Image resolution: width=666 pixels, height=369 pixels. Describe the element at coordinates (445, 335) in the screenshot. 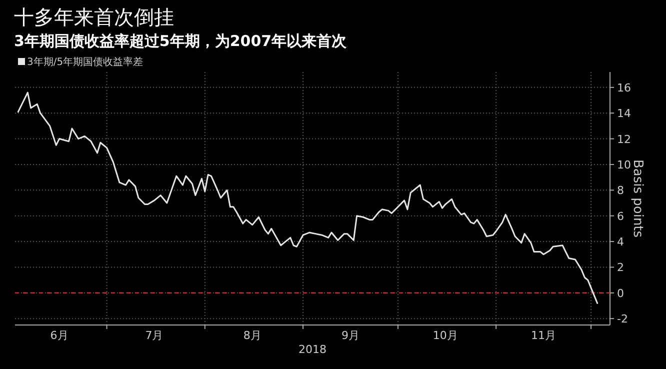

I see `x-tick-label: 10月` at that location.